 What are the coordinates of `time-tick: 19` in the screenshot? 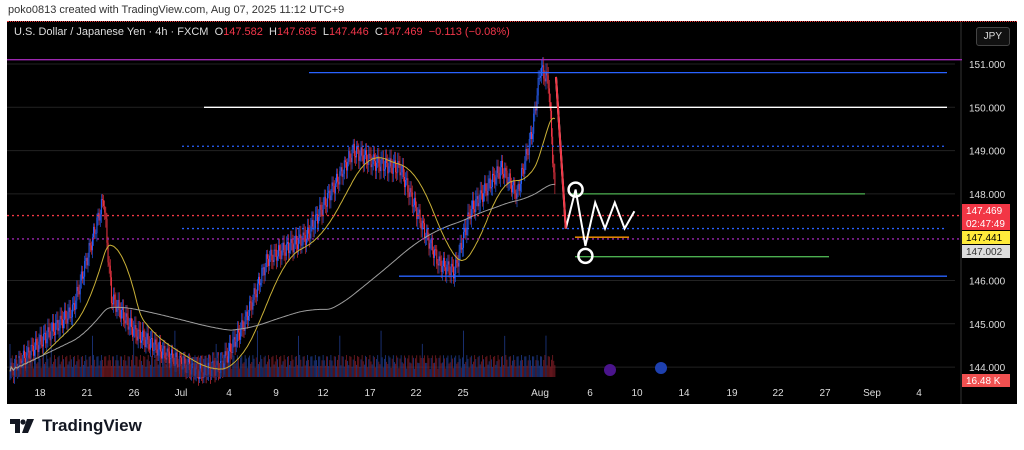 It's located at (732, 393).